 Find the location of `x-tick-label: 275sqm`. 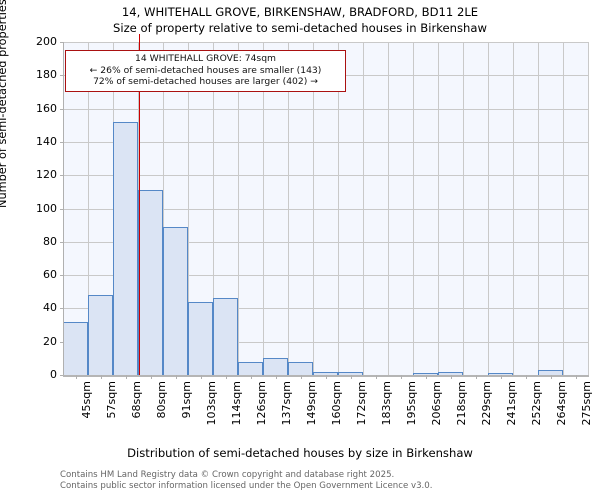

x-tick-label: 275sqm is located at coordinates (586, 403).